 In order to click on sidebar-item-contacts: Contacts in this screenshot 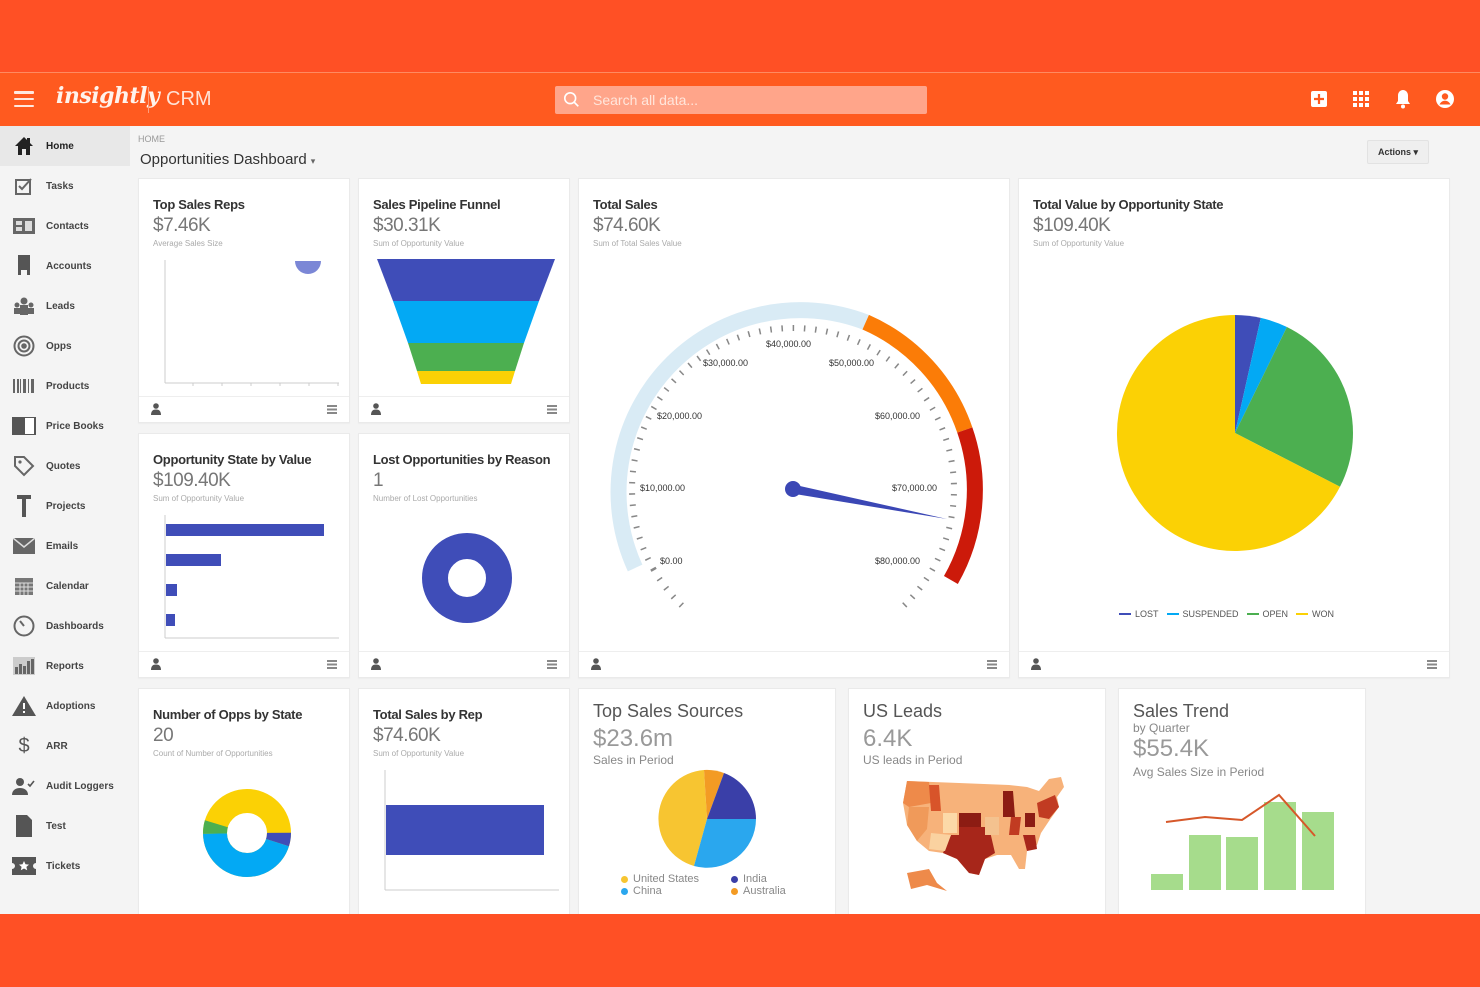, I will do `click(65, 226)`.